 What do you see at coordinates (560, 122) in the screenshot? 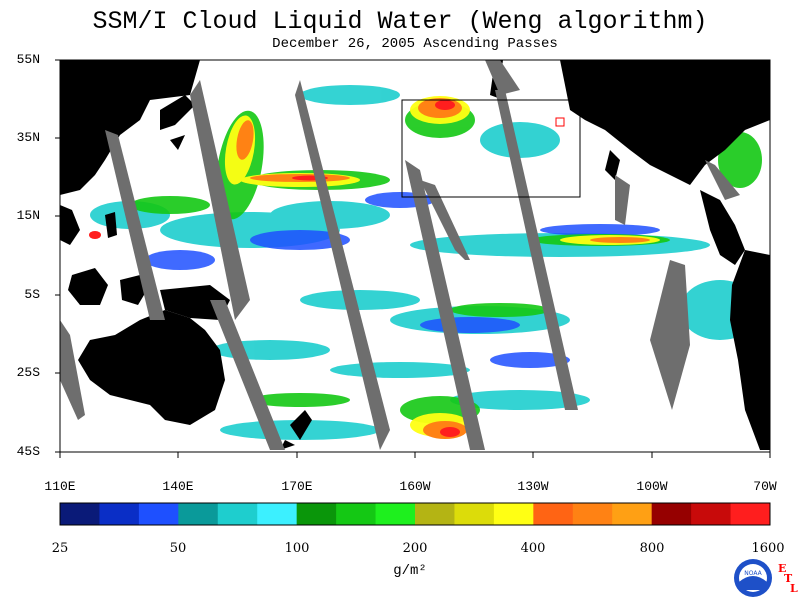
I see `small-red-box` at bounding box center [560, 122].